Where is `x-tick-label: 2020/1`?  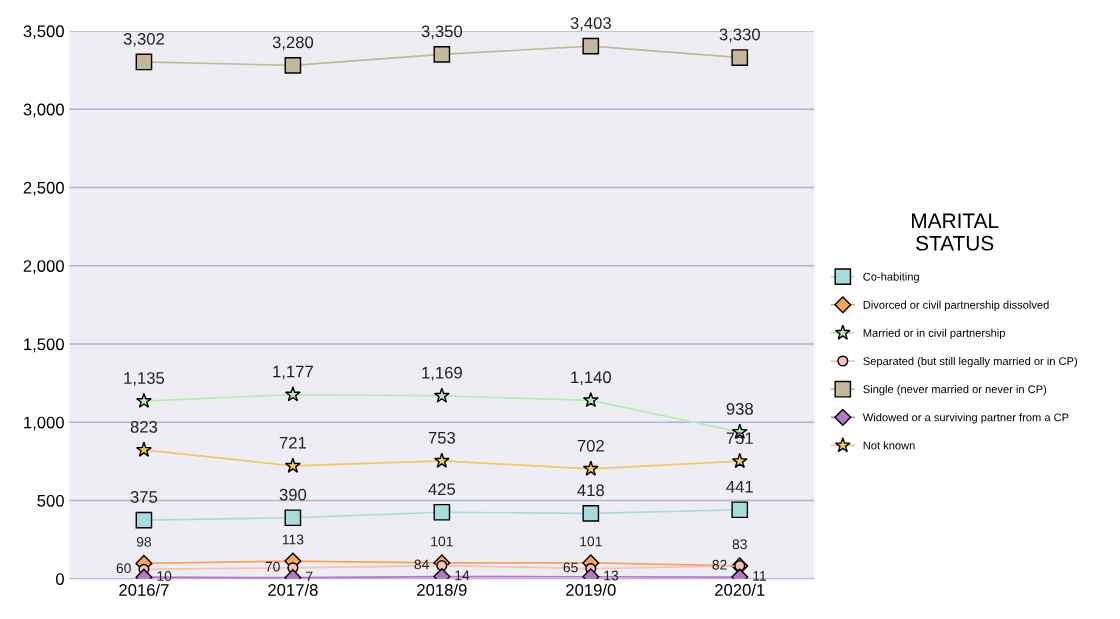 x-tick-label: 2020/1 is located at coordinates (740, 589).